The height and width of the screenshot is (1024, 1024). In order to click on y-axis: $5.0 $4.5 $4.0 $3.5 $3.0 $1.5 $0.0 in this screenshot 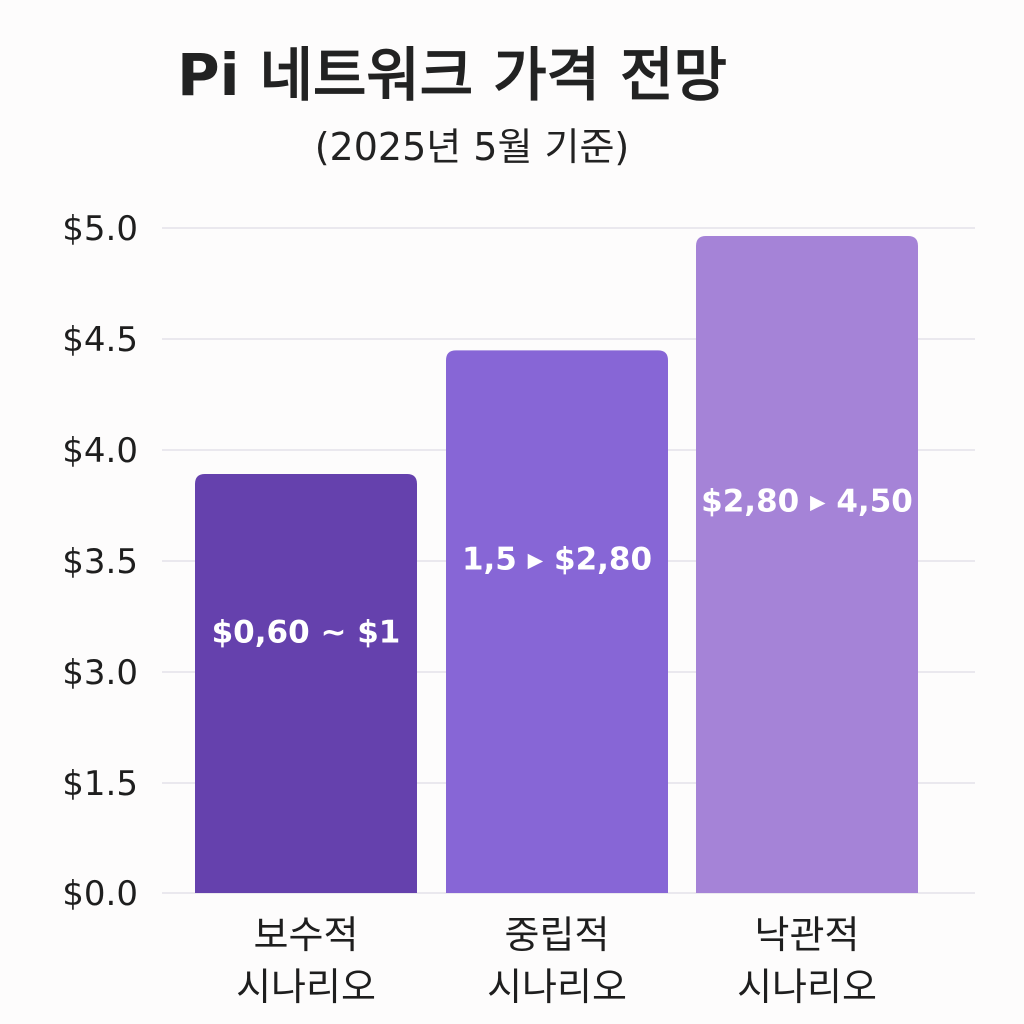, I will do `click(100, 561)`.